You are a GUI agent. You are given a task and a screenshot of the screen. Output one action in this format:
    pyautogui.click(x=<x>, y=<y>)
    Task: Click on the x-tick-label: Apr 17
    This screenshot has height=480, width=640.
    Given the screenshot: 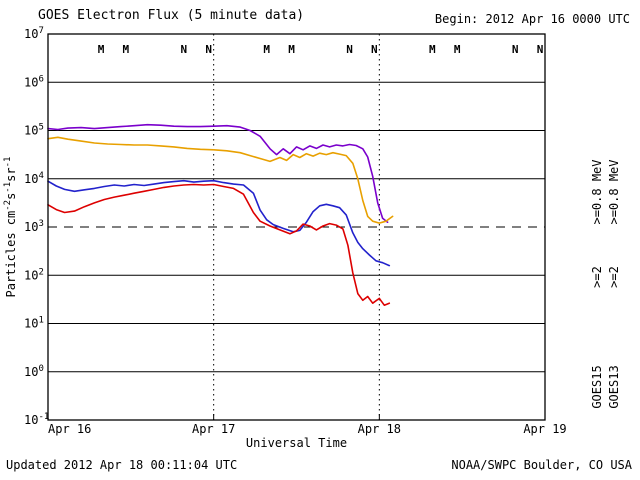 What is the action you would take?
    pyautogui.click(x=213, y=429)
    